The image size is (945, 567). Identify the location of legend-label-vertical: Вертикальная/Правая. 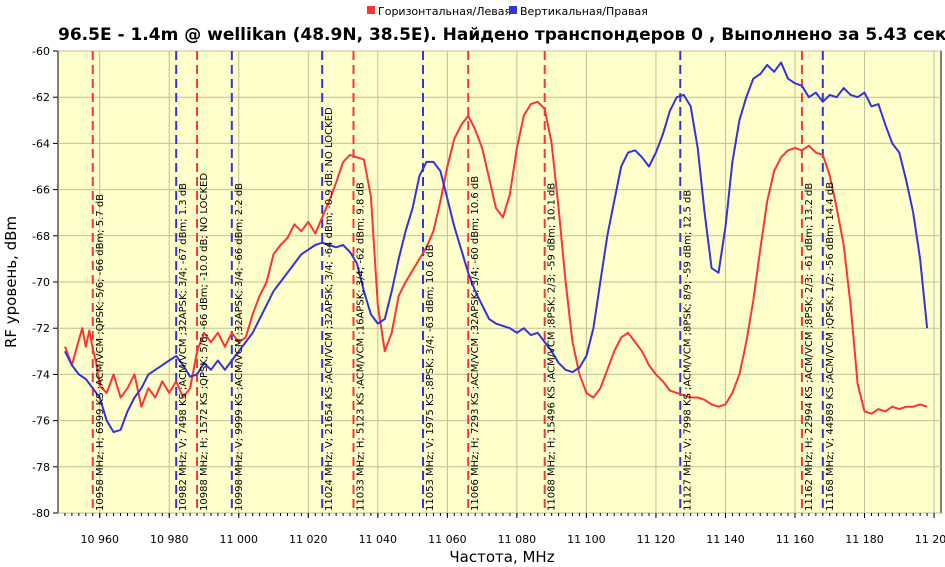
(584, 11).